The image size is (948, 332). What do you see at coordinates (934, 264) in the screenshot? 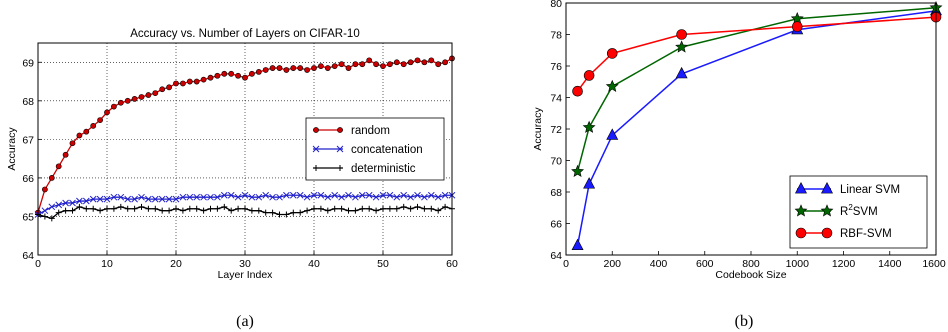
I see `chart-b-x-tick-label: 1600` at bounding box center [934, 264].